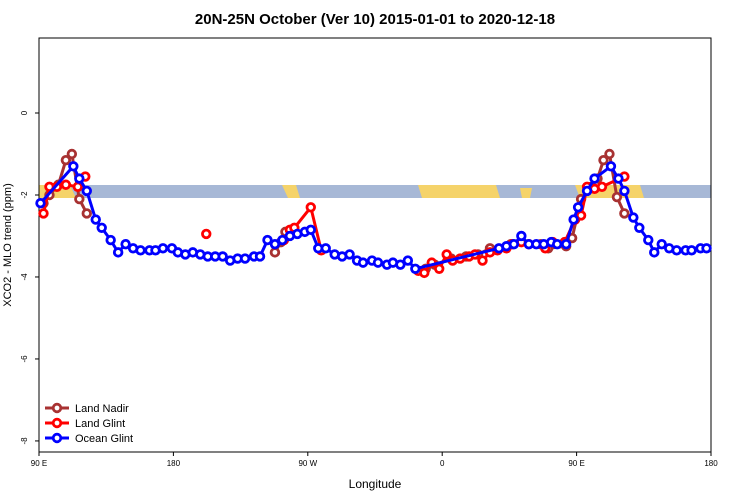 This screenshot has width=750, height=500. What do you see at coordinates (100, 424) in the screenshot?
I see `legend-label: Land Glint` at bounding box center [100, 424].